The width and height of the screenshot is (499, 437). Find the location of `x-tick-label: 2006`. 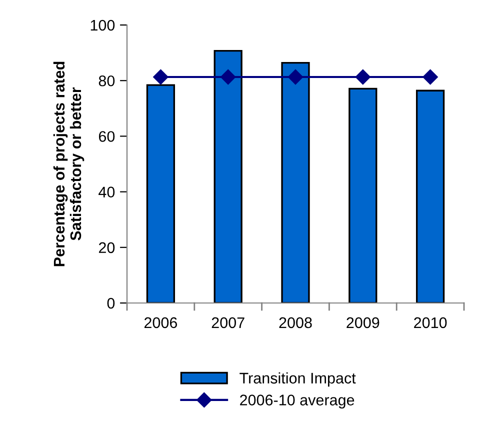

x-tick-label: 2006 is located at coordinates (161, 322).